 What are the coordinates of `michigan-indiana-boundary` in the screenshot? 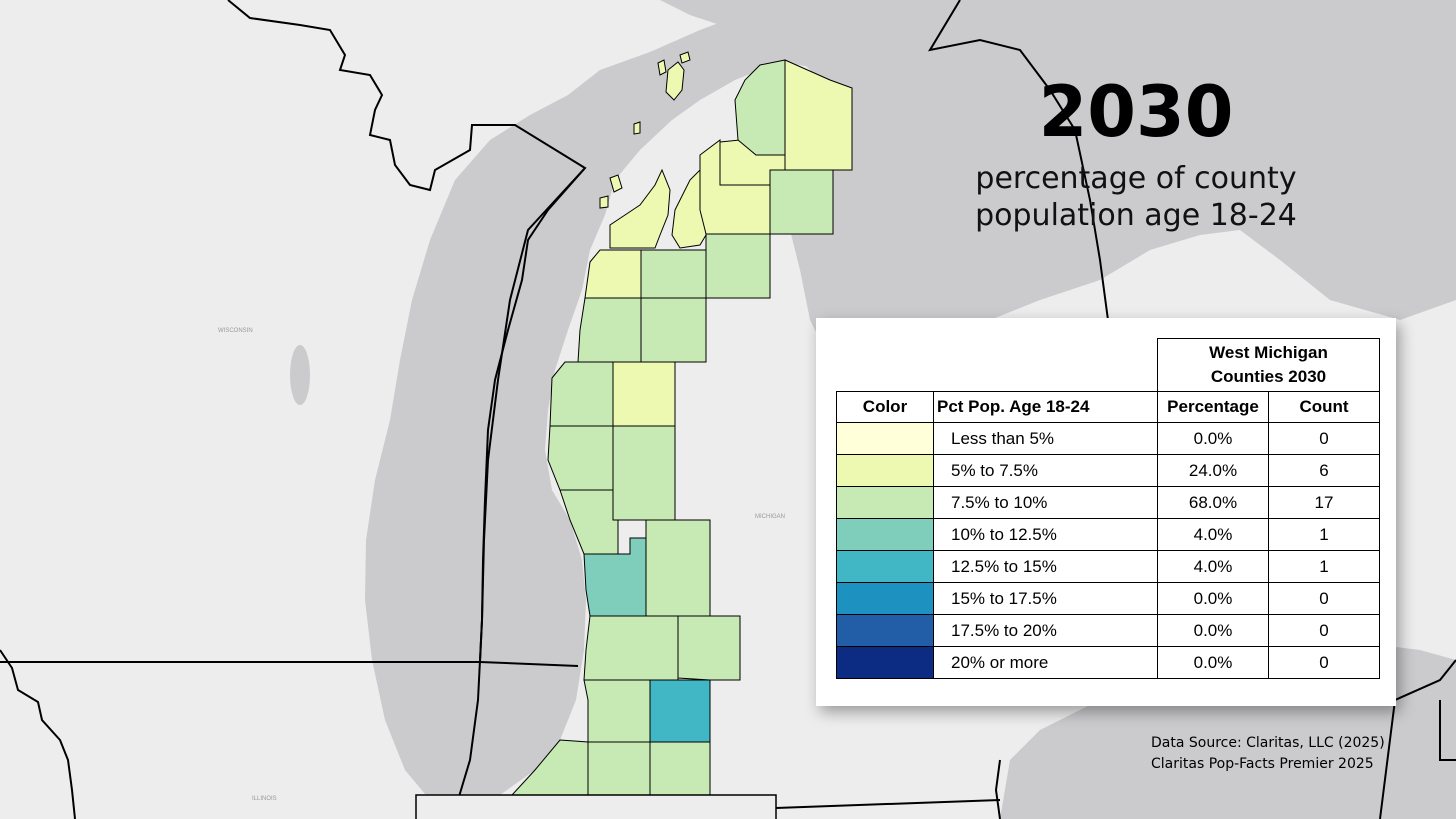 It's located at (888, 804).